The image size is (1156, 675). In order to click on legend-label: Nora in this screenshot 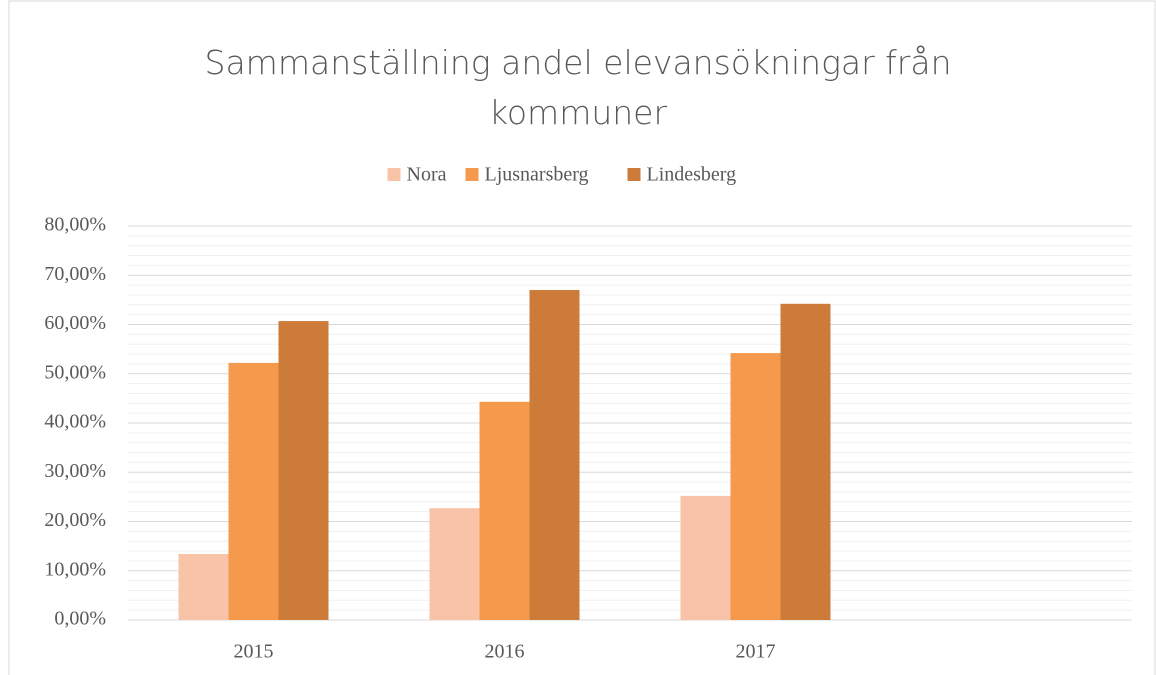, I will do `click(427, 175)`.